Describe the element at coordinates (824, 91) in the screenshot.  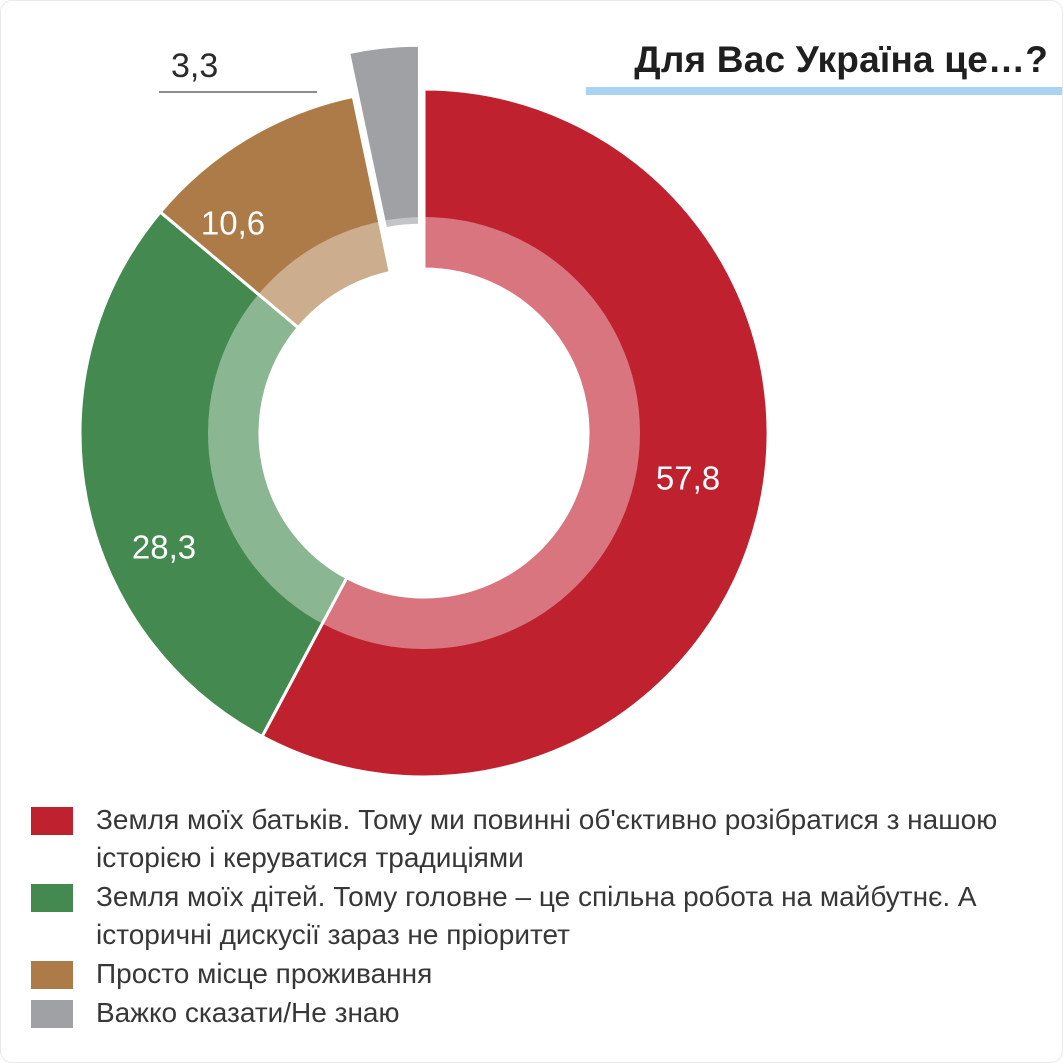
I see `title-underline-bar` at that location.